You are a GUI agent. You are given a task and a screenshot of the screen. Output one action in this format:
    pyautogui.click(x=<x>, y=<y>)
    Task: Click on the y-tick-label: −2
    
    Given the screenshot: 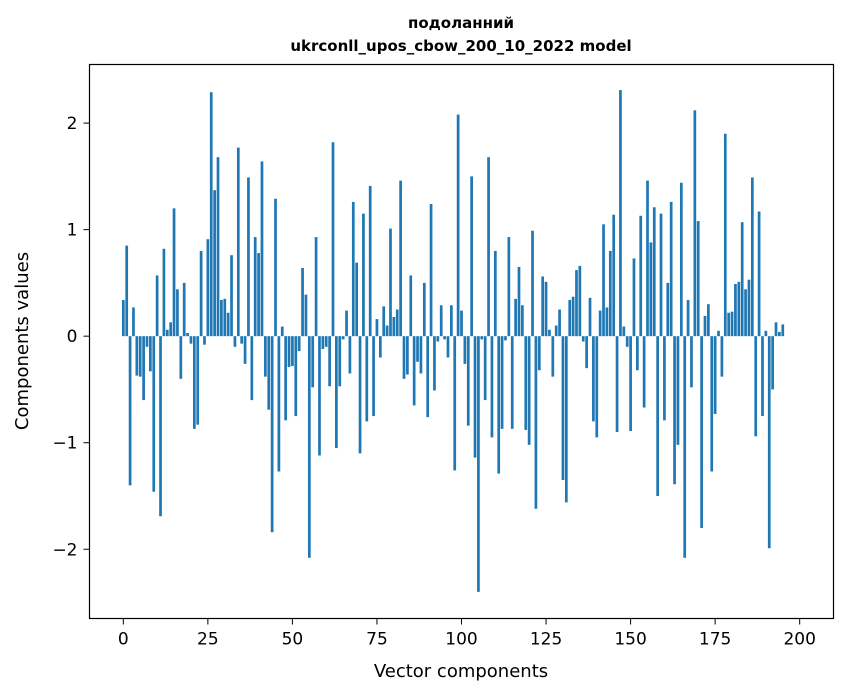 What is the action you would take?
    pyautogui.click(x=64, y=550)
    